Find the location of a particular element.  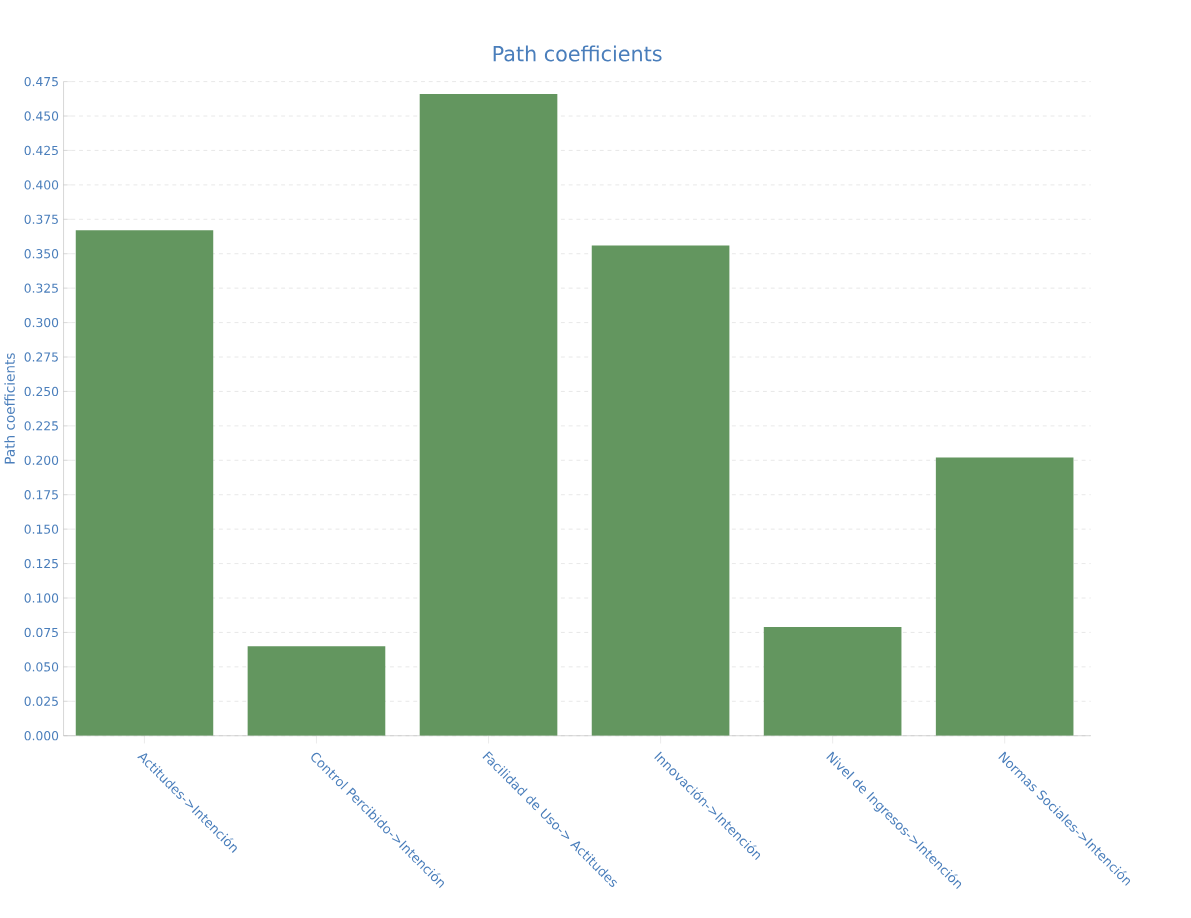

y-tick-label: 0.000 is located at coordinates (41, 735).